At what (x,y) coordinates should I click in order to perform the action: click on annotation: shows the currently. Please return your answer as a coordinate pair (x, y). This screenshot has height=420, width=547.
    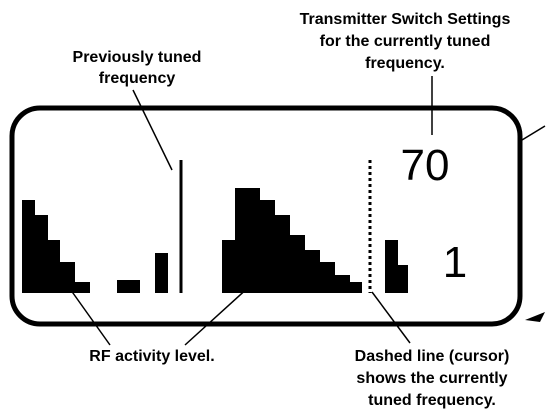
    Looking at the image, I should click on (431, 378).